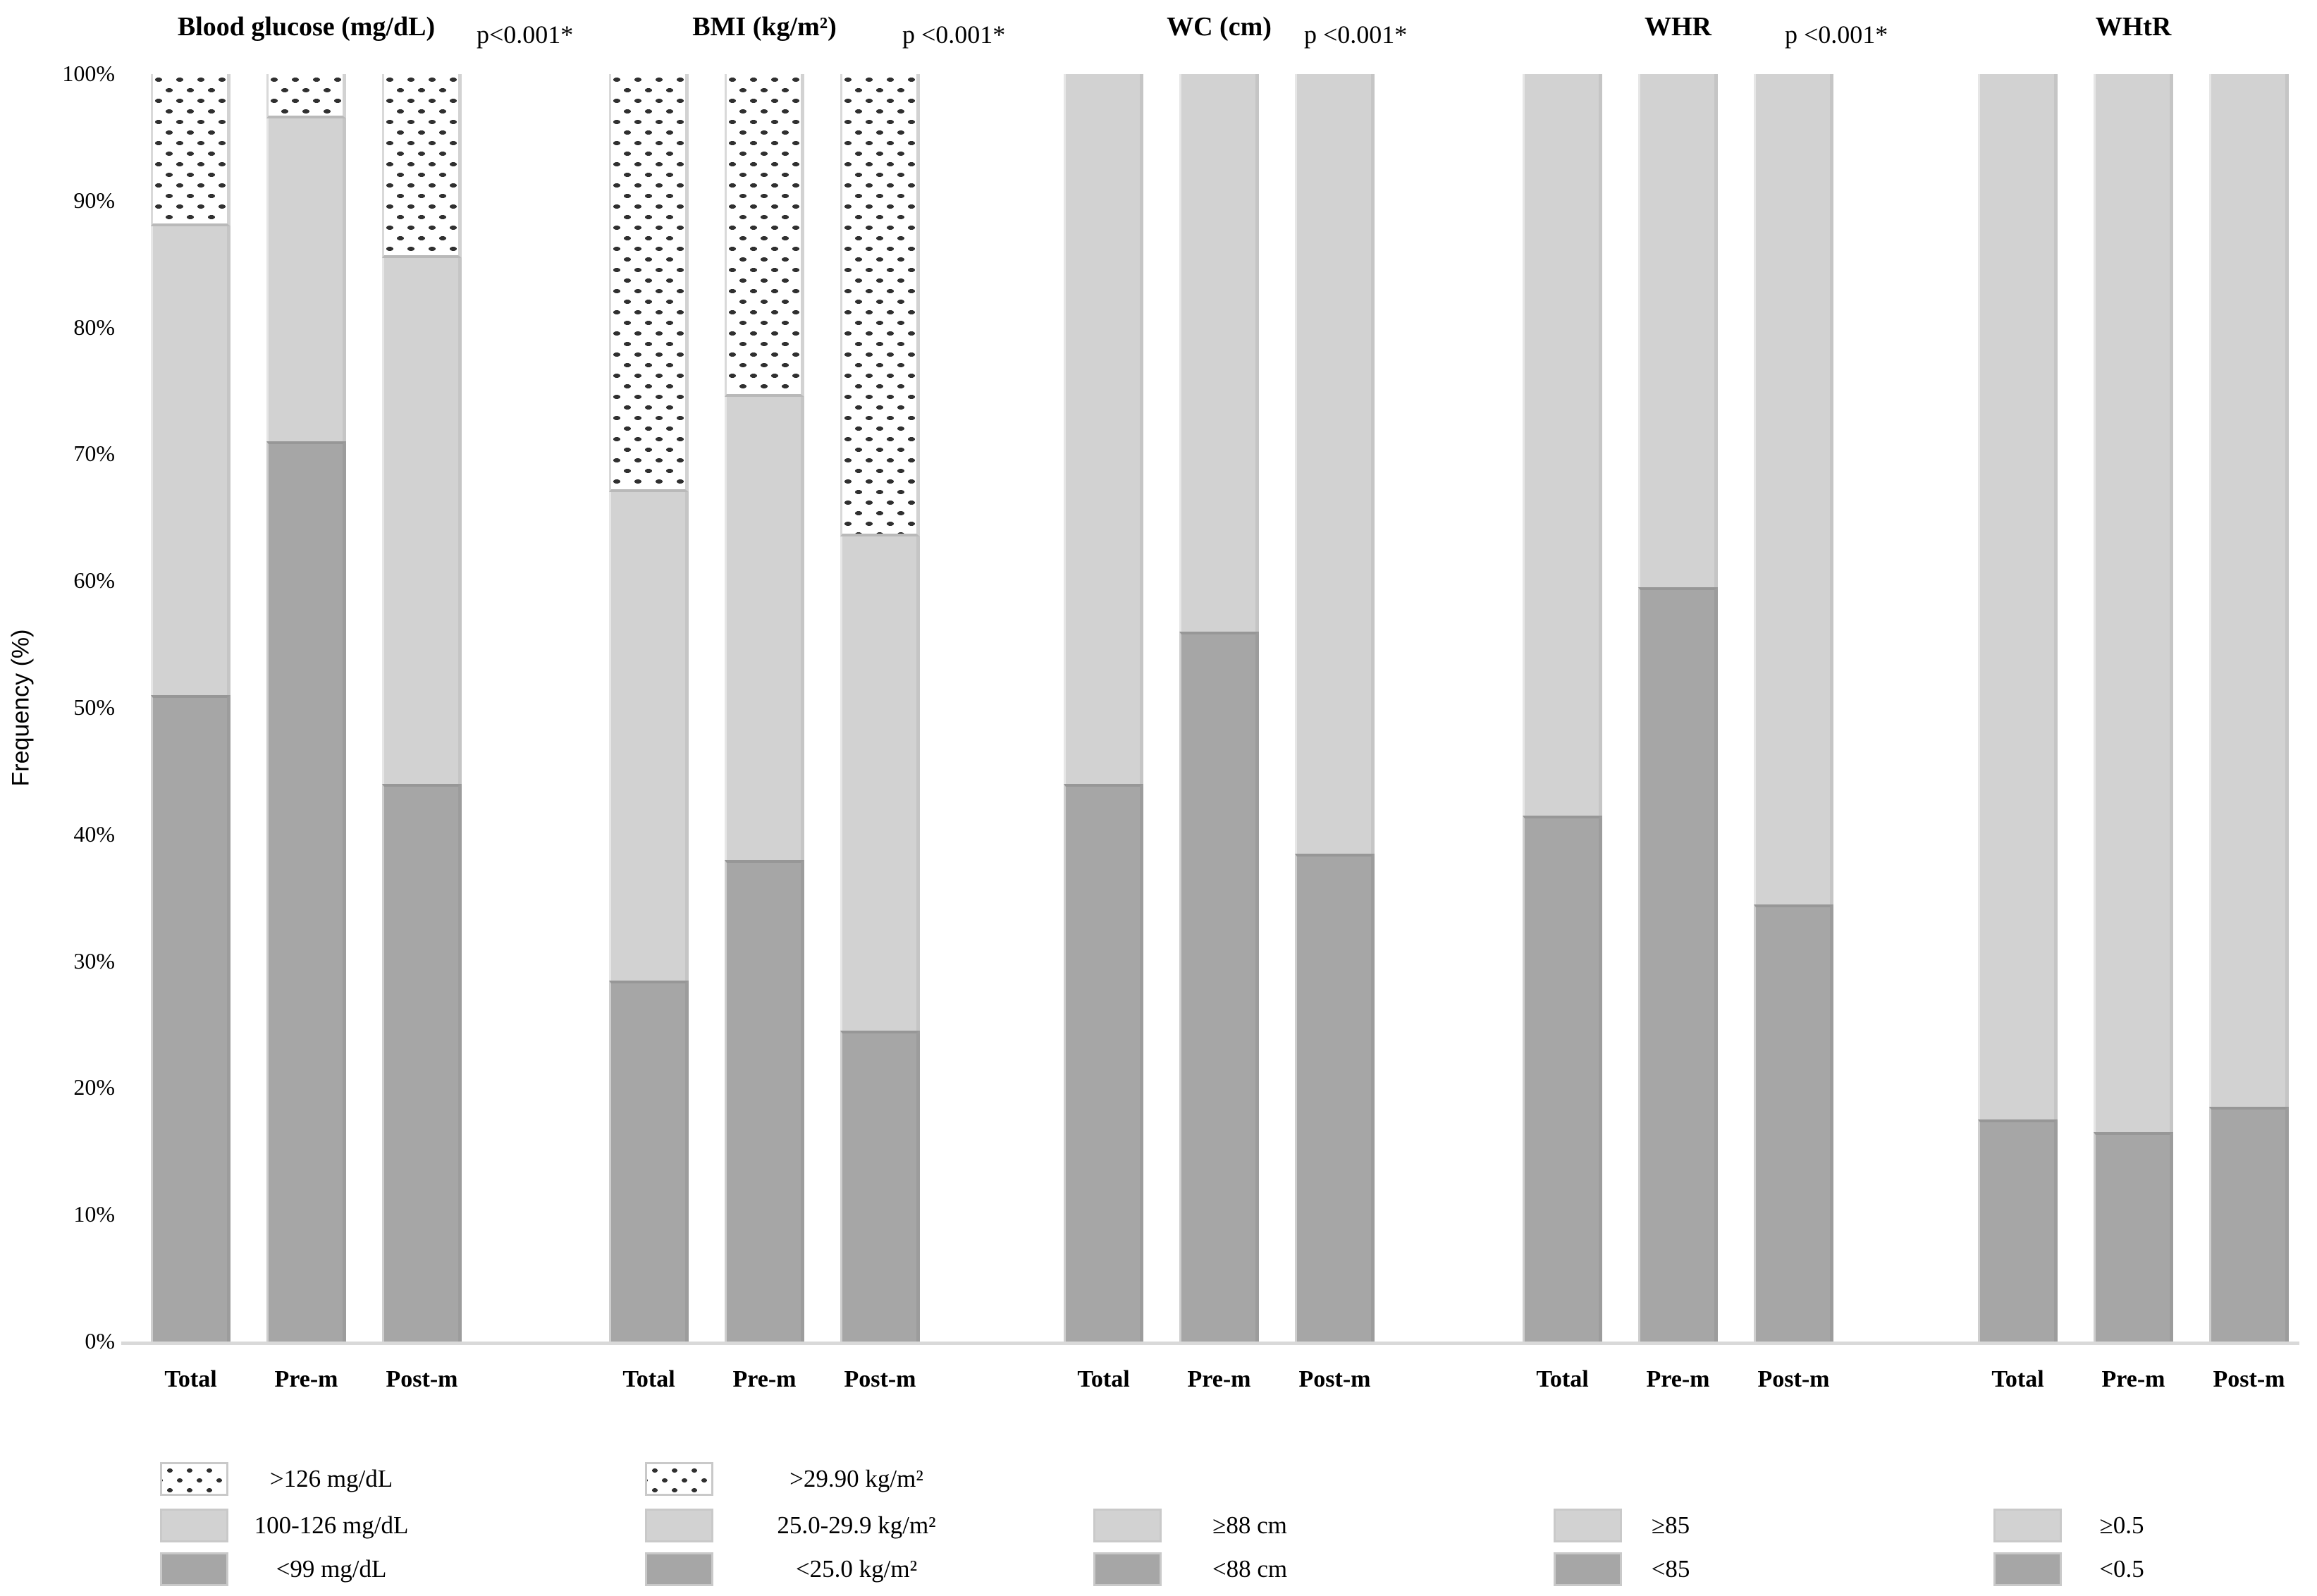 This screenshot has width=2317, height=1596. Describe the element at coordinates (94, 834) in the screenshot. I see `y-tick-label: 40%` at that location.